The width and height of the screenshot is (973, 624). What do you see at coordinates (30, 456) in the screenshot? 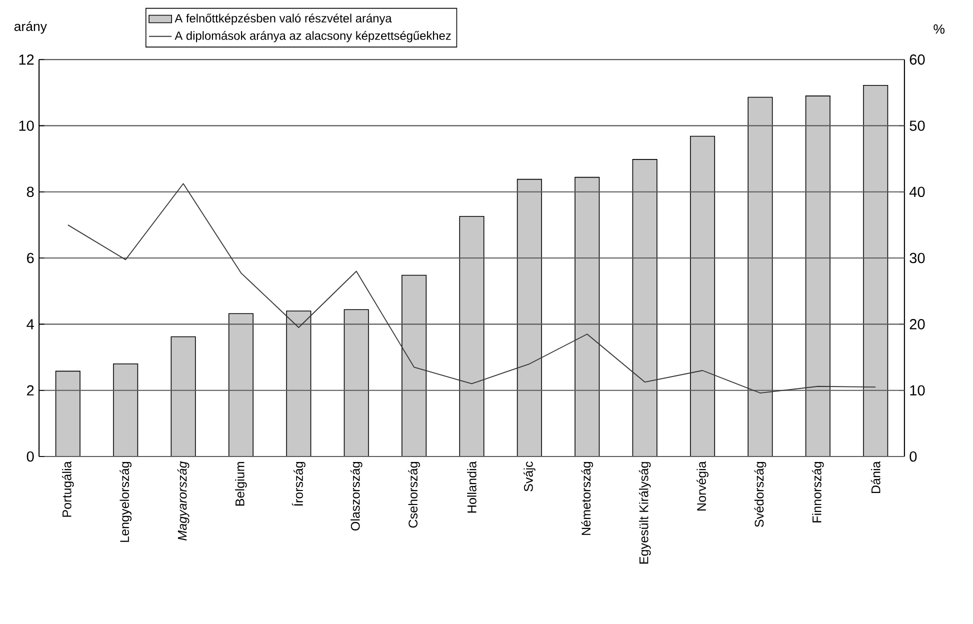
I see `y-tick-label: 0` at bounding box center [30, 456].